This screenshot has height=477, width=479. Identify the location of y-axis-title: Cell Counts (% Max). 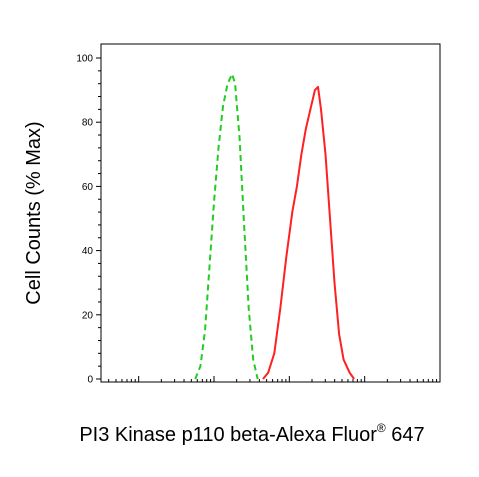
(34, 212).